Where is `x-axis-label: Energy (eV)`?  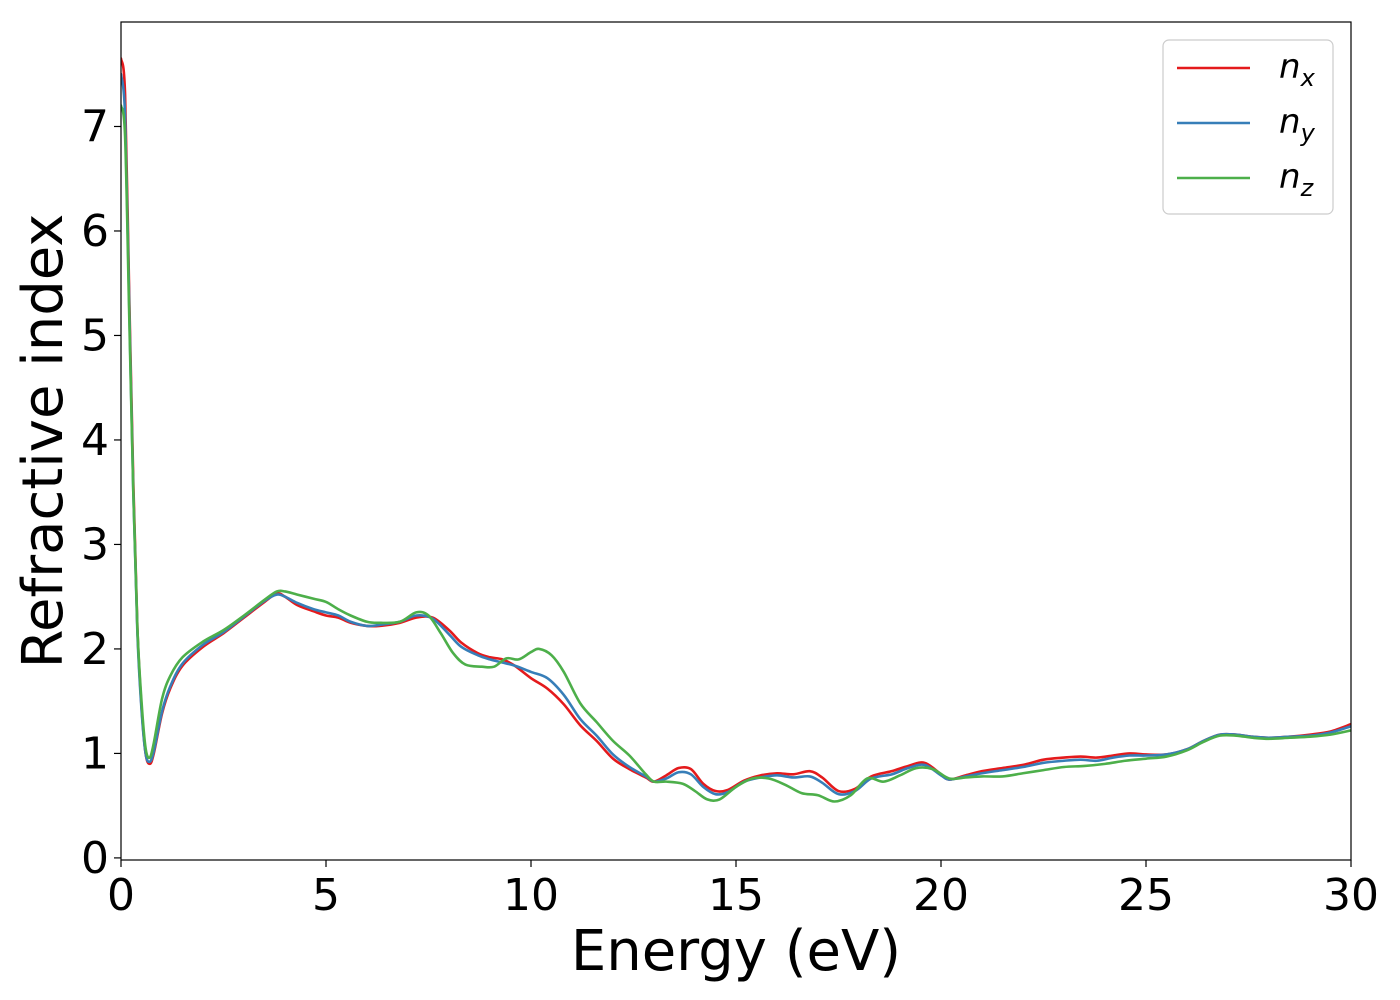
x-axis-label: Energy (eV) is located at coordinates (736, 951).